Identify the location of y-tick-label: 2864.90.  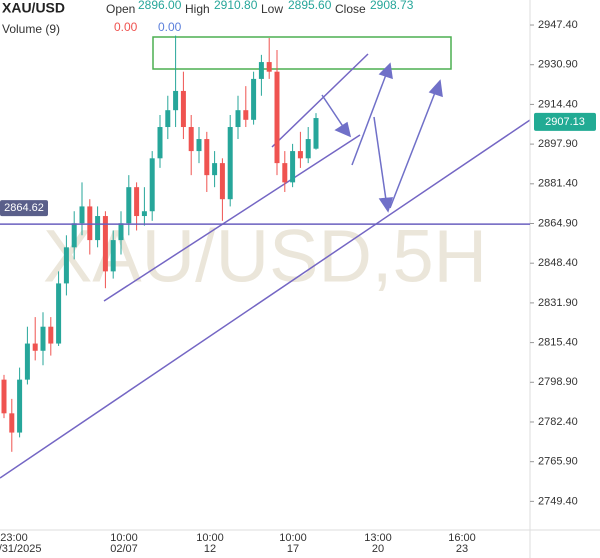
(558, 223).